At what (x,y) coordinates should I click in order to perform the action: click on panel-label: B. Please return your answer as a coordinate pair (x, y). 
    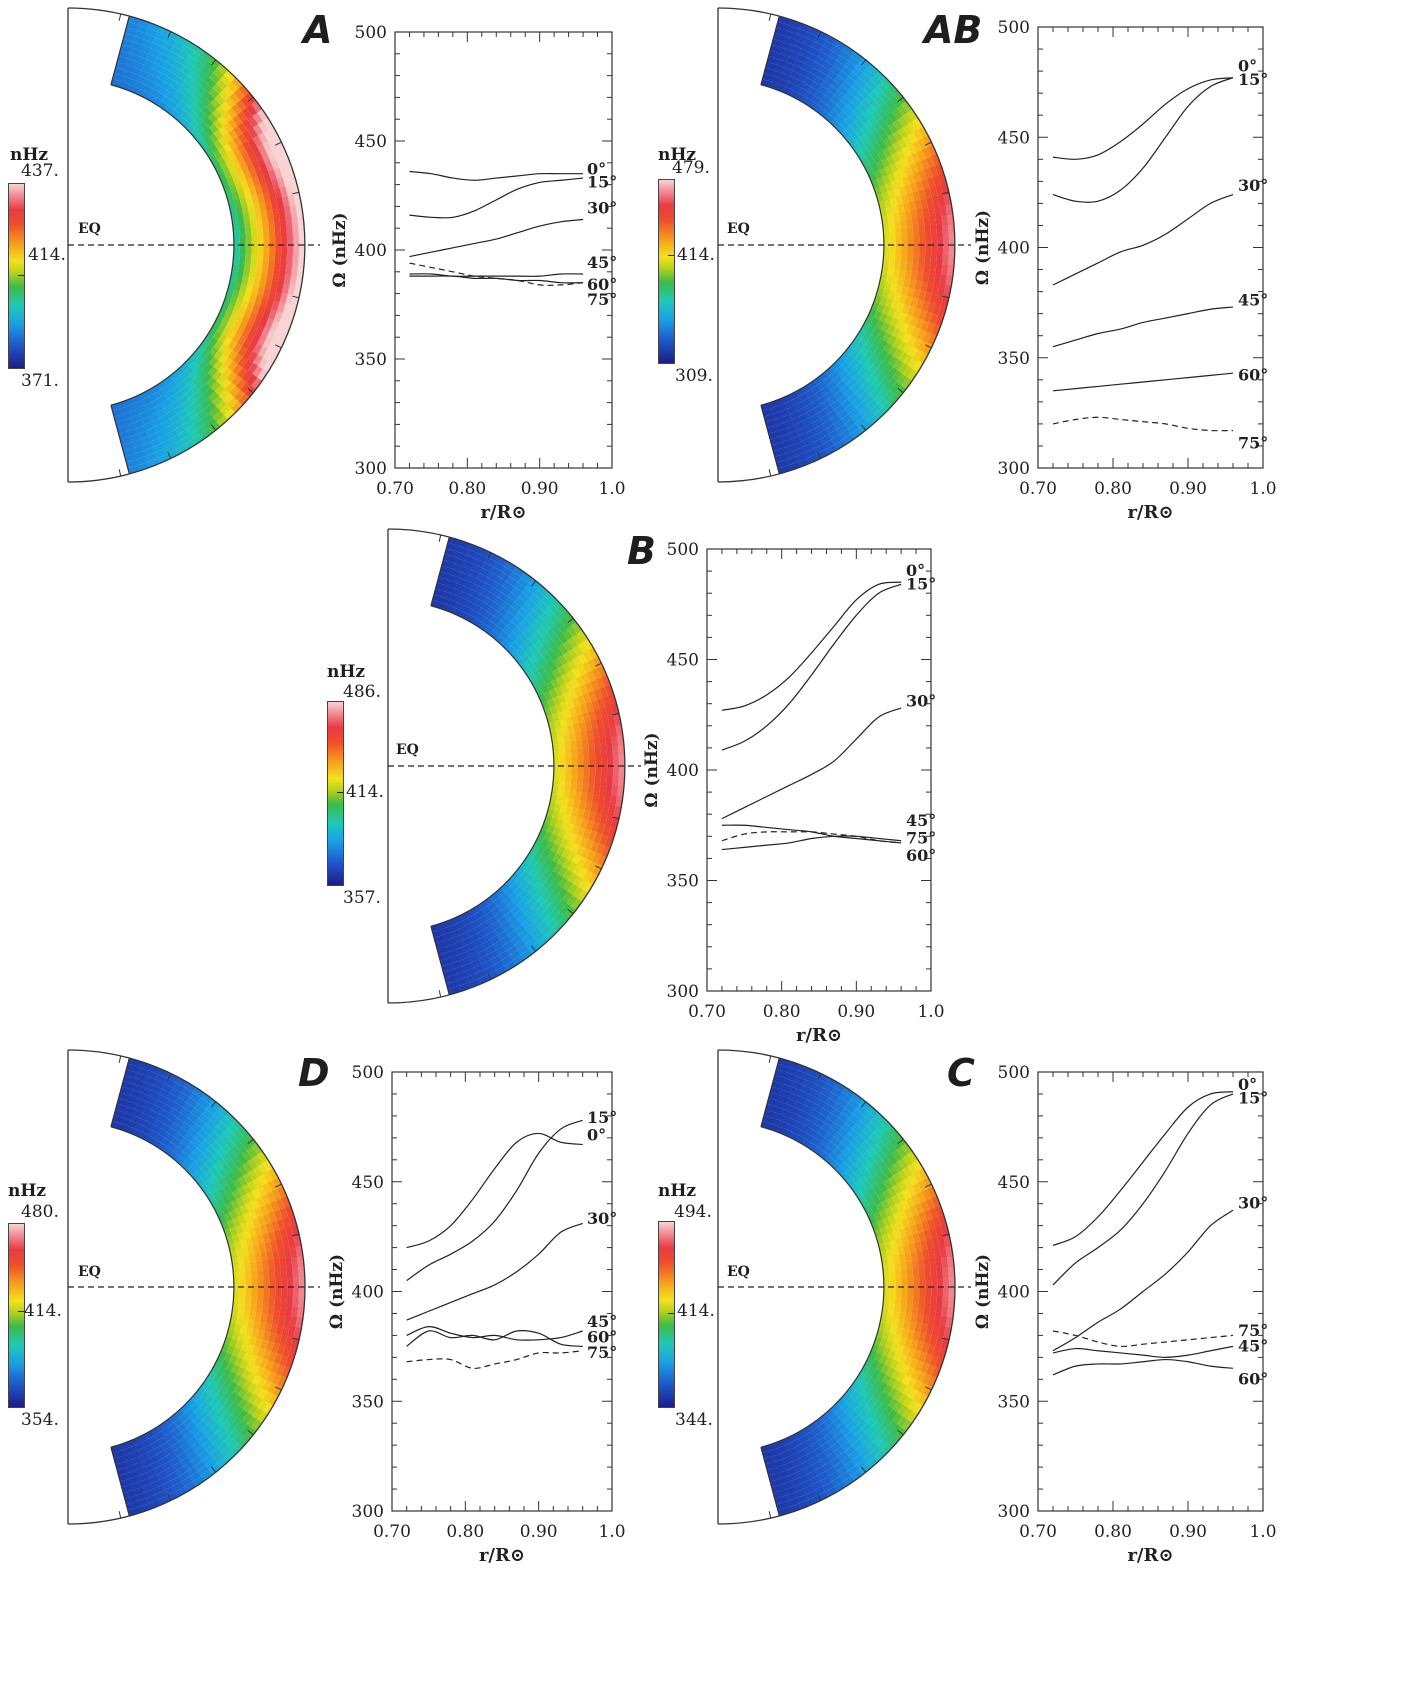
    Looking at the image, I should click on (641, 551).